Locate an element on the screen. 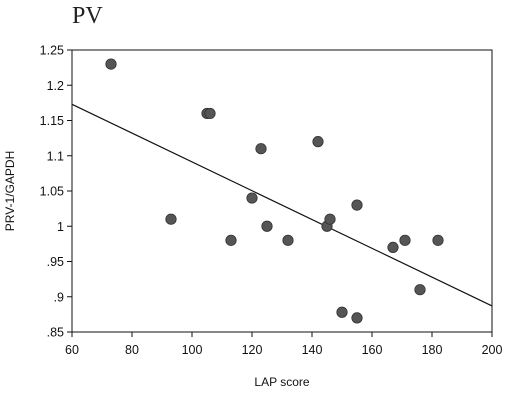 The height and width of the screenshot is (403, 520). y-axis: .85 .9 .95 1 1.05 1.1 1.15 1.2 1.25 is located at coordinates (56, 192).